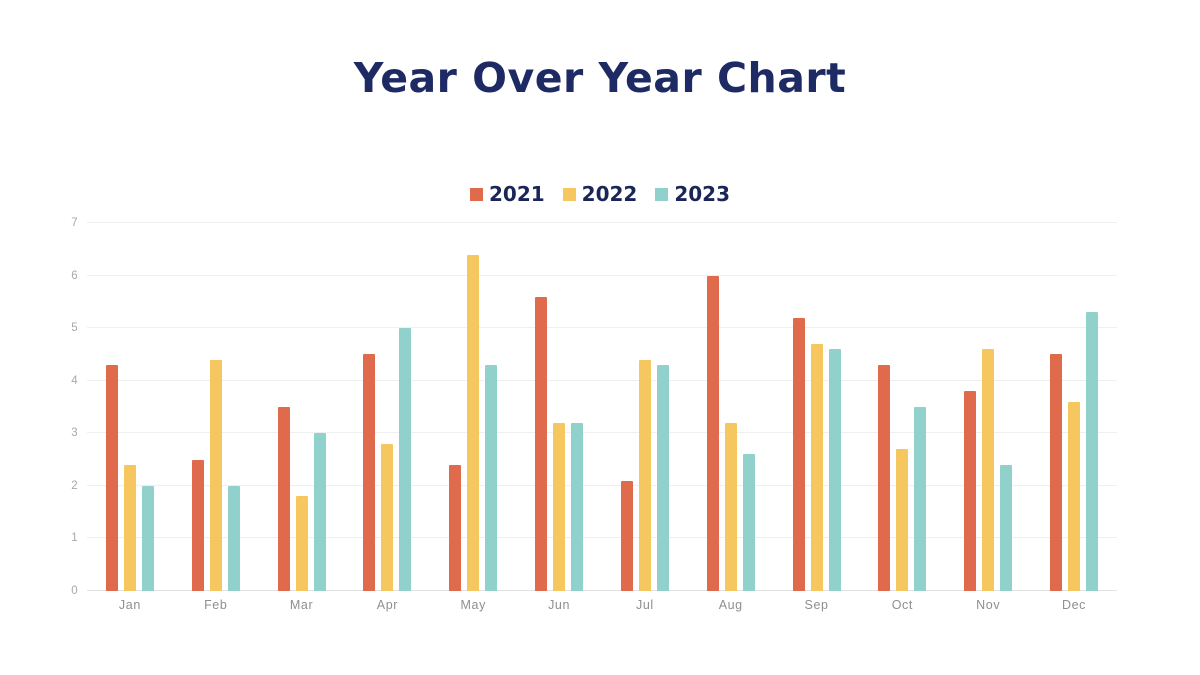  Describe the element at coordinates (74, 275) in the screenshot. I see `y-tick-label-6: 6` at that location.